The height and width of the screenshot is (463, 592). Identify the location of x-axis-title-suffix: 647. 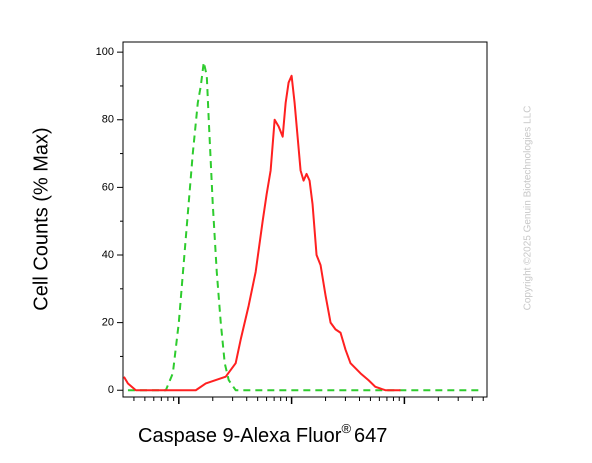
(370, 436).